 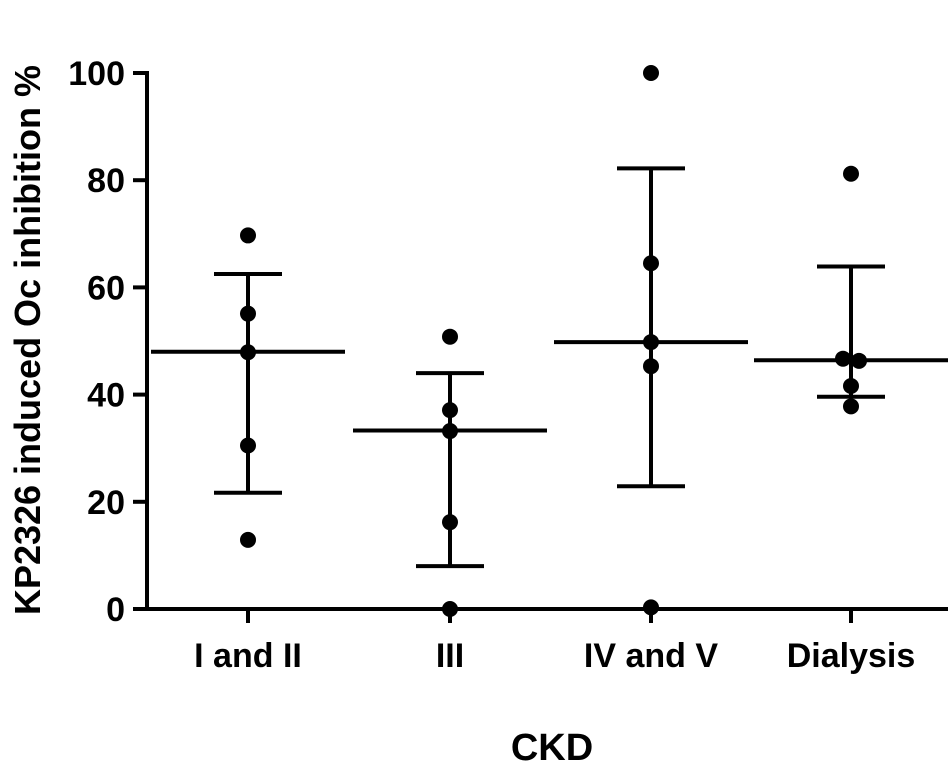 I want to click on y-tick-label: 40, so click(x=106, y=396).